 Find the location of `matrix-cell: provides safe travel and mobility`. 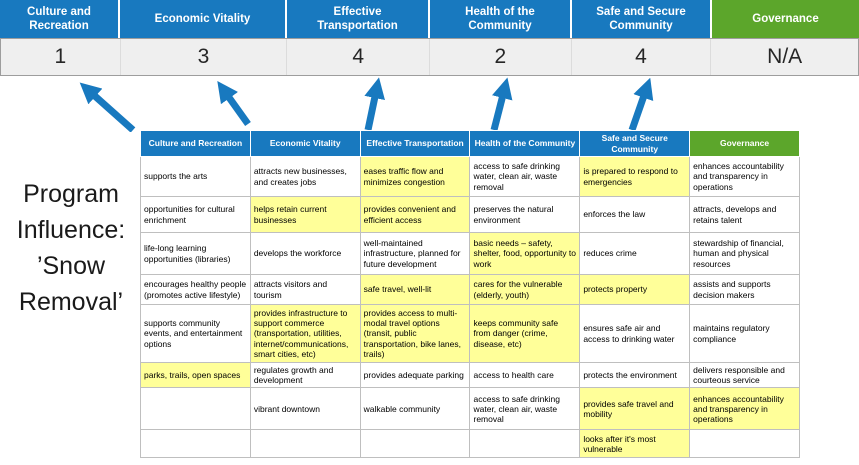

matrix-cell: provides safe travel and mobility is located at coordinates (635, 409).